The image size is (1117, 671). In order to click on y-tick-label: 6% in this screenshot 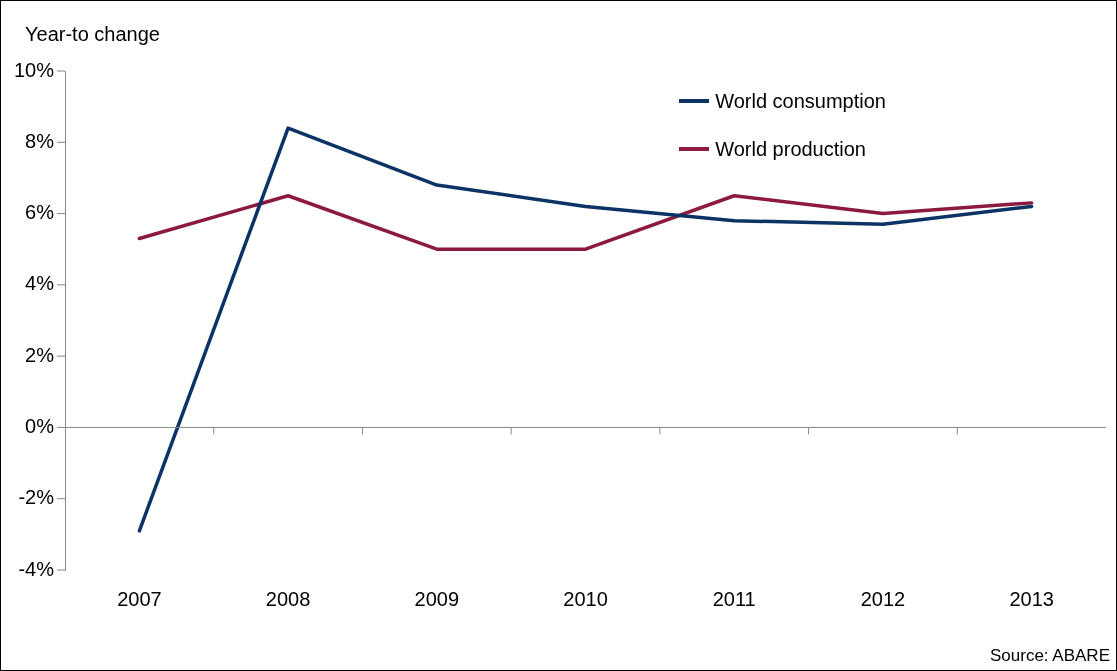, I will do `click(40, 212)`.